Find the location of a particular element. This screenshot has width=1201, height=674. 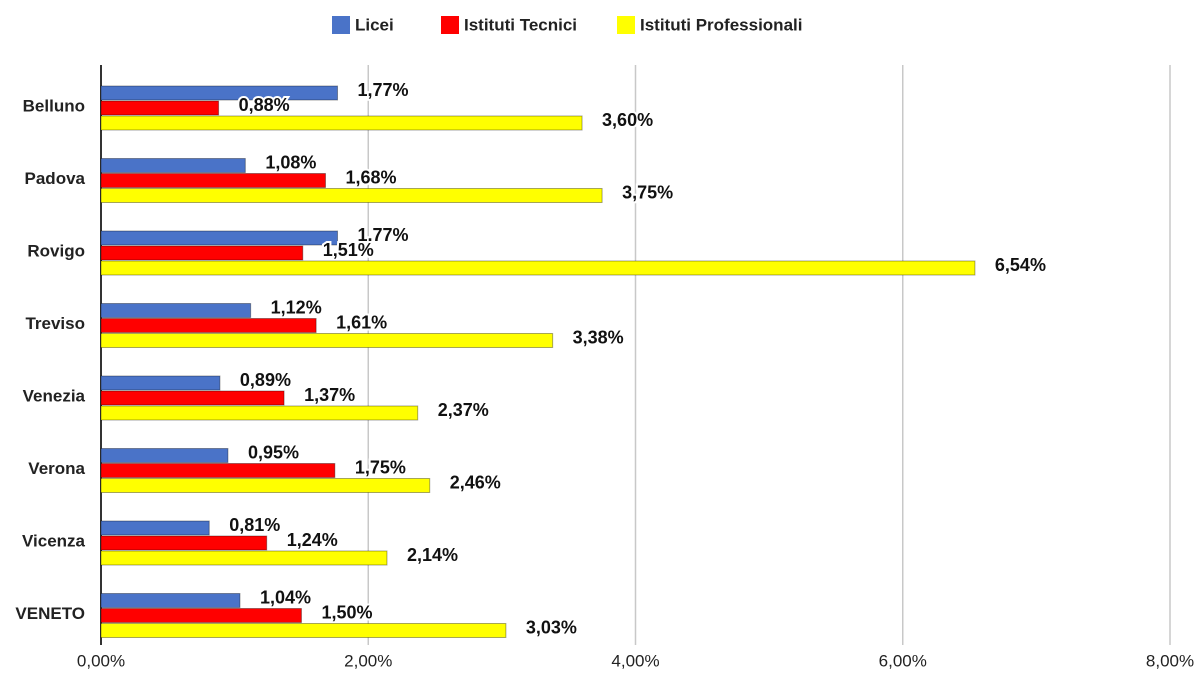

value-label: 0,88% is located at coordinates (264, 105).